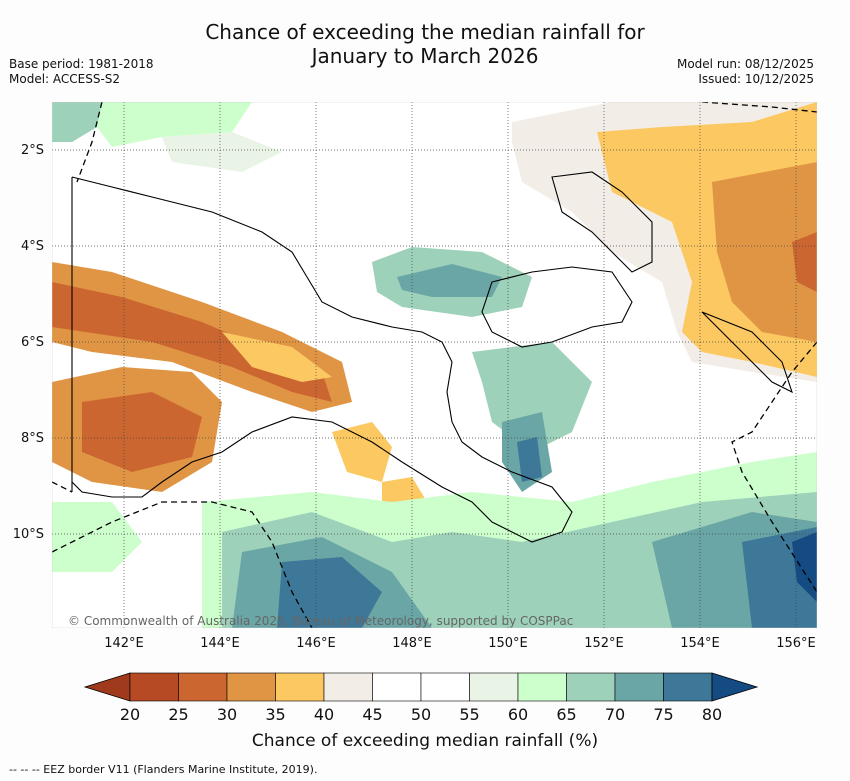 This screenshot has height=781, width=850. What do you see at coordinates (756, 79) in the screenshot?
I see `issued-date: Issued: 10/12/2025` at bounding box center [756, 79].